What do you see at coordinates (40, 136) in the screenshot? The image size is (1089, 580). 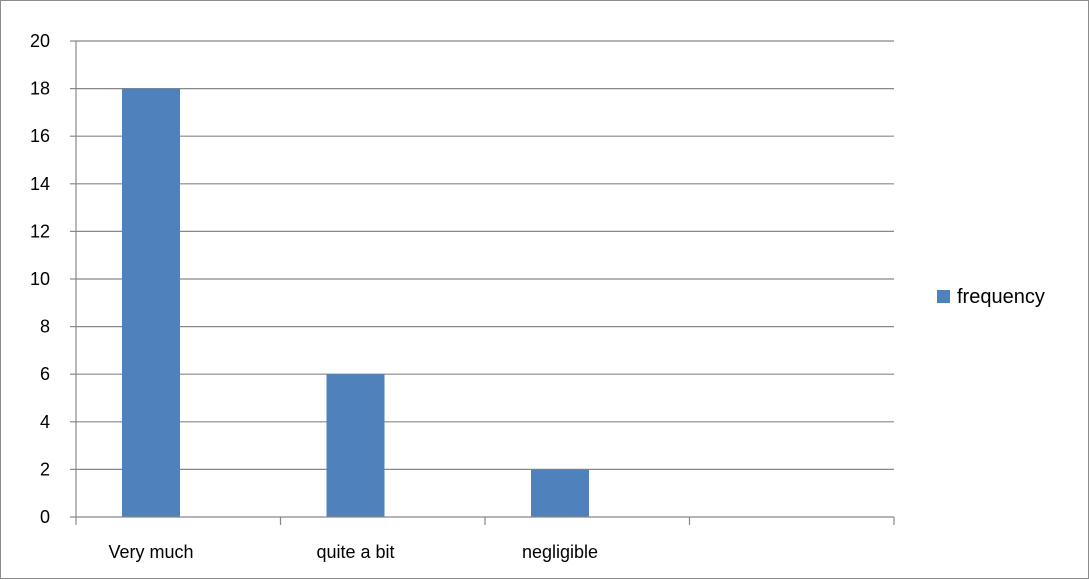 I see `y-tick-label: 16` at bounding box center [40, 136].